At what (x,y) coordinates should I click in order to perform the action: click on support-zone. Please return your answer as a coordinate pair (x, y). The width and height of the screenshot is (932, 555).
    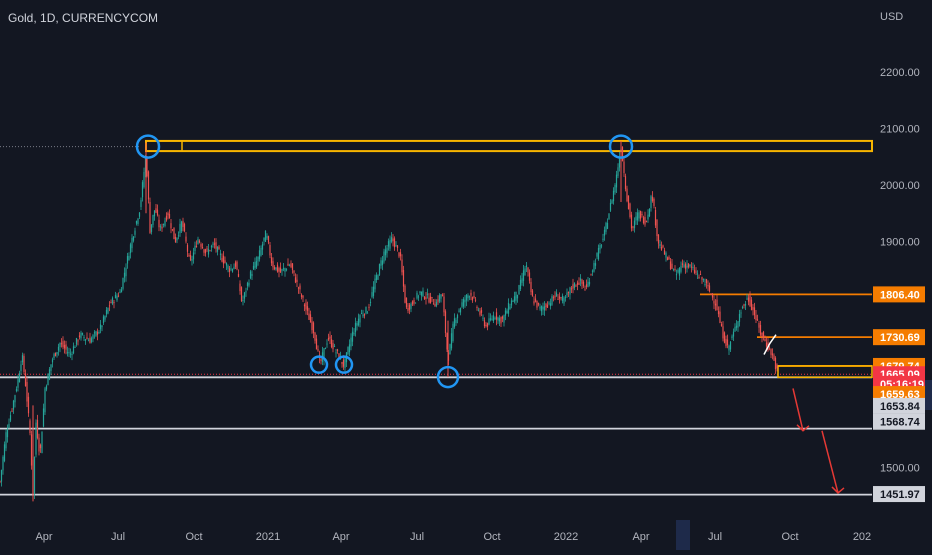
    Looking at the image, I should click on (825, 372).